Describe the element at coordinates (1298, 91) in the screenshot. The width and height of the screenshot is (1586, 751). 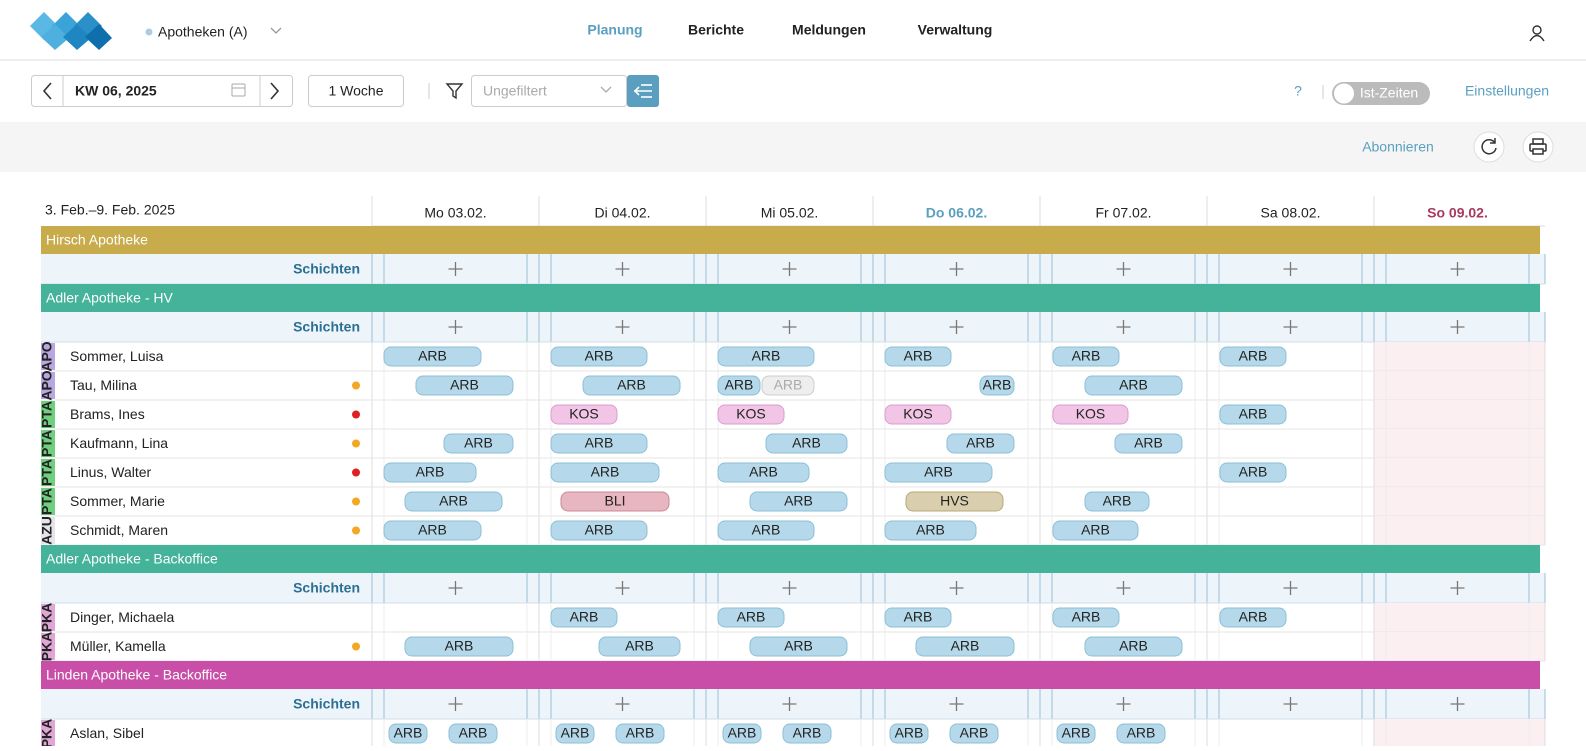
I see `help-button: ?` at that location.